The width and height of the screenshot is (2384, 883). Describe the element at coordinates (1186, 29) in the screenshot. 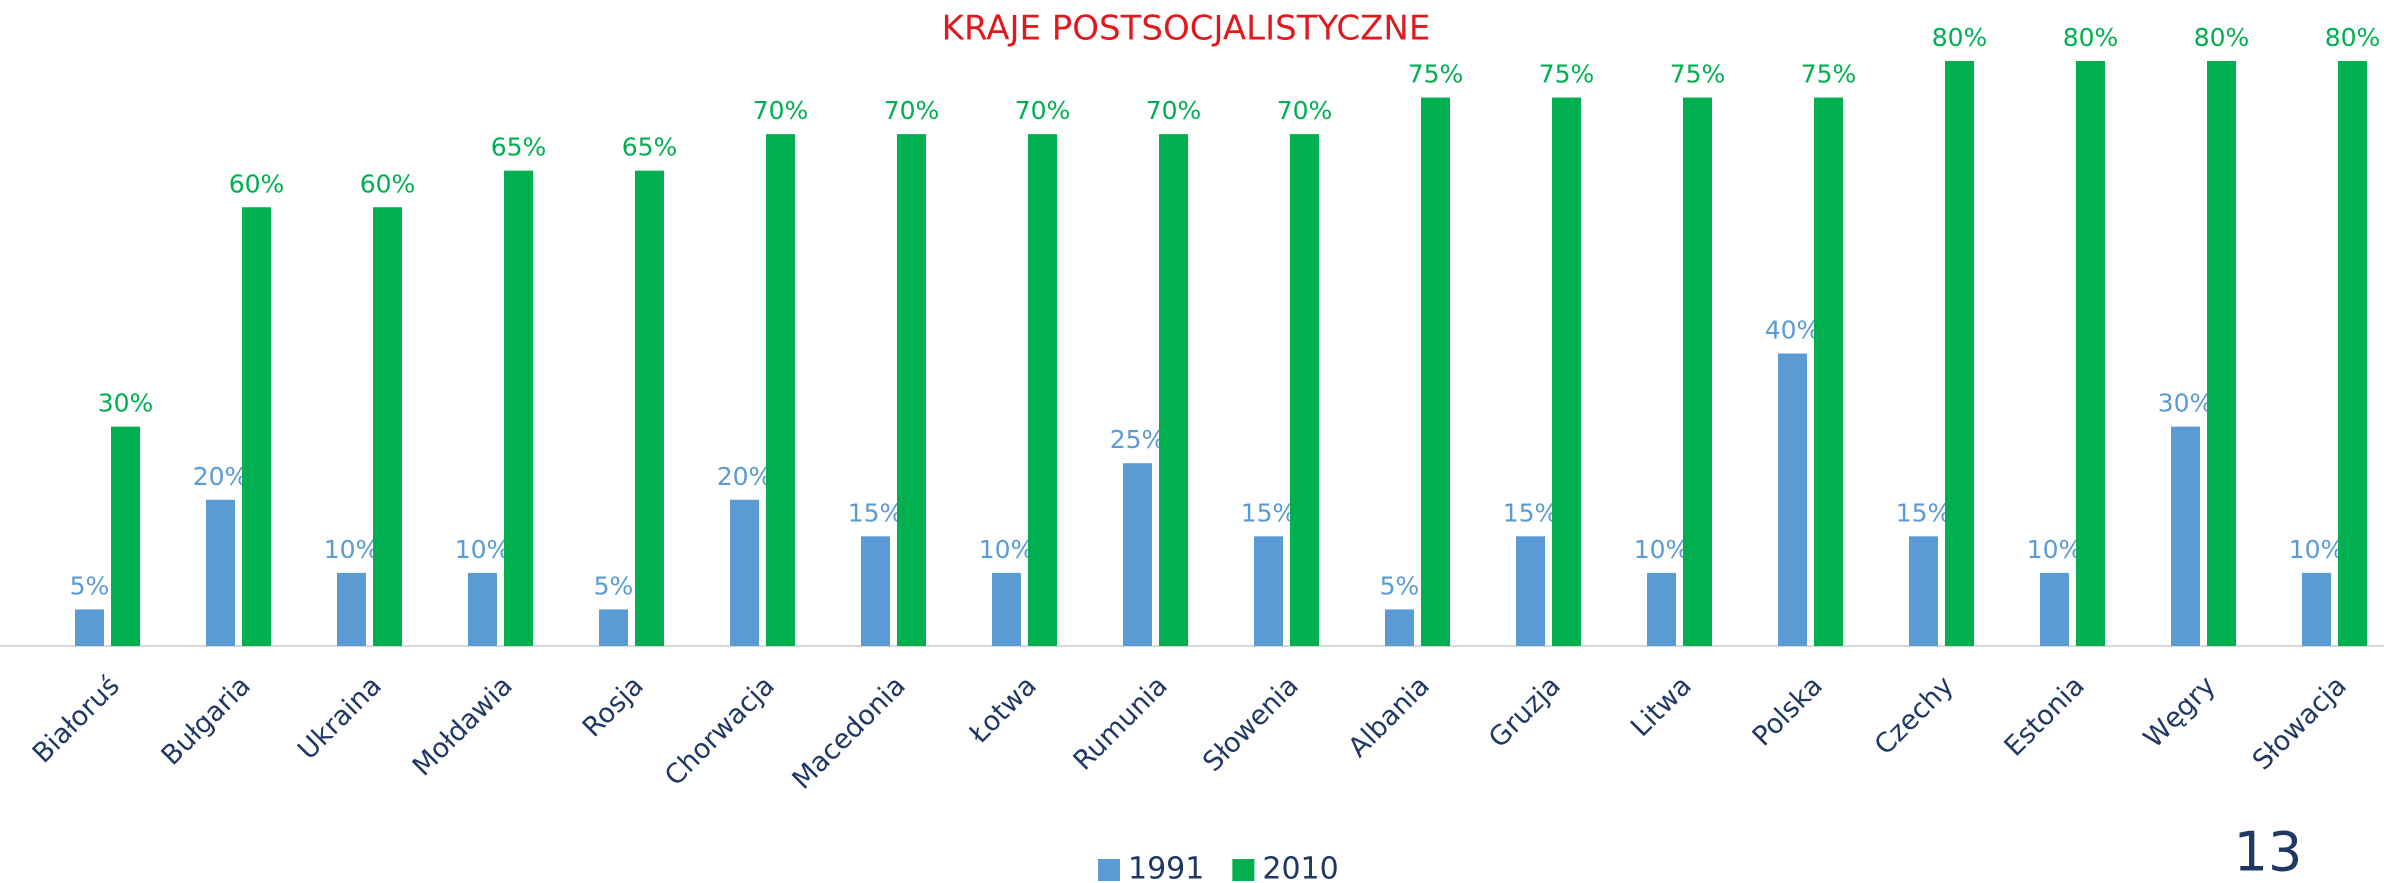

I see `chart-title: KRAJE POSTSOCJALISTYCZNE` at that location.